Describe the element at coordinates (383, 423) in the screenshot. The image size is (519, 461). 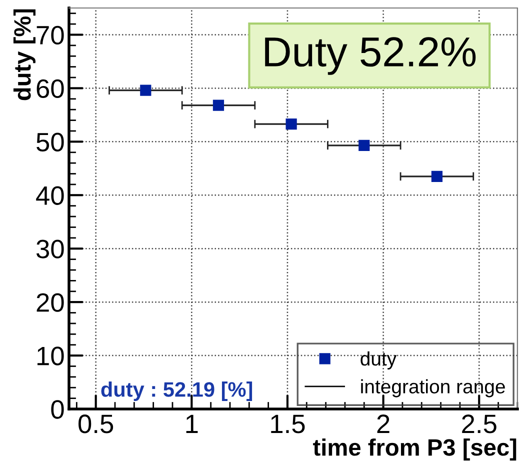
I see `x-tick-label: 2` at that location.